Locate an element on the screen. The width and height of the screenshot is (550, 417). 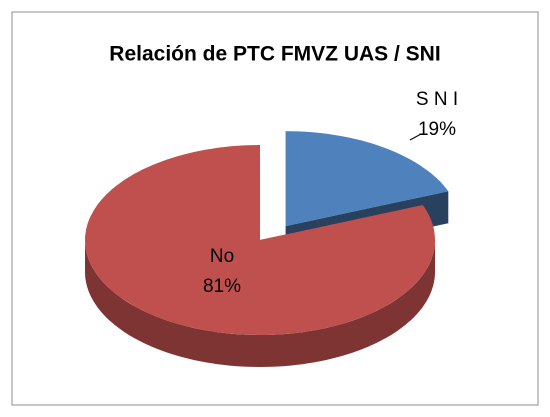
slice-value-label: 81% is located at coordinates (222, 286).